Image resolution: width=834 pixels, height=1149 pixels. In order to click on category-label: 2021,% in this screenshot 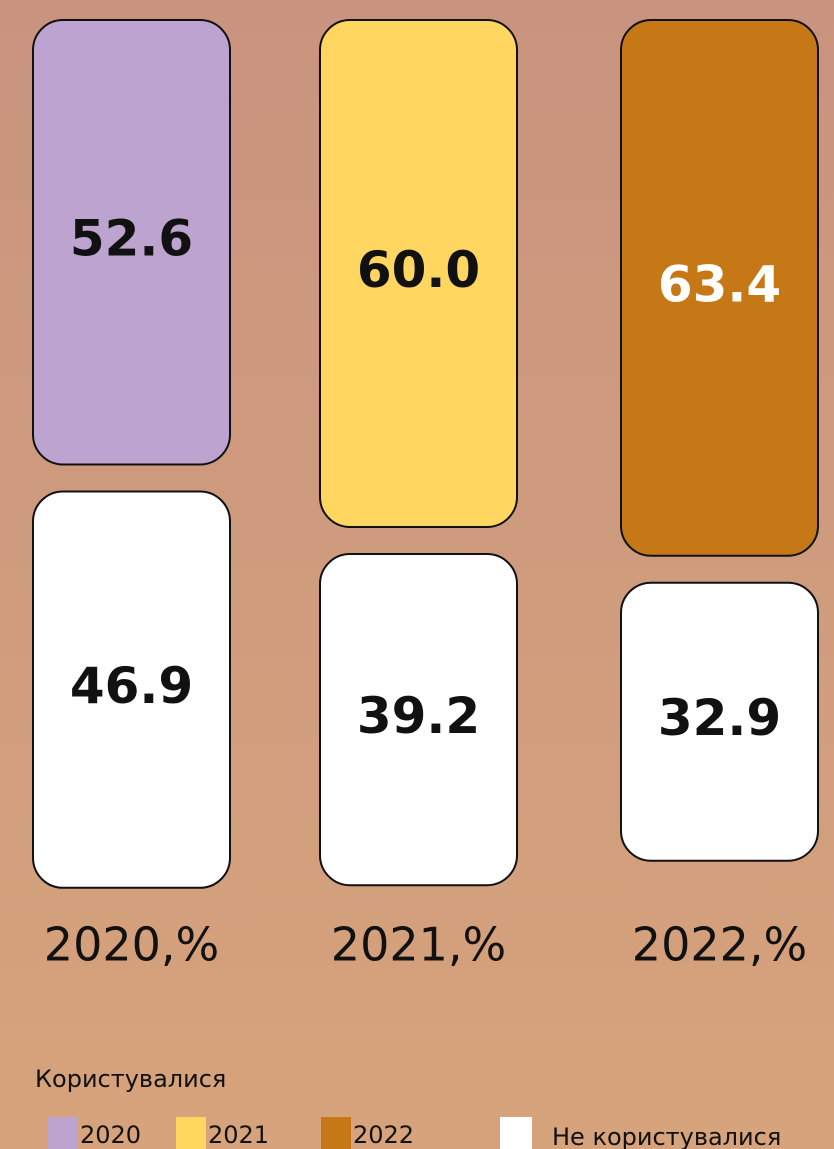, I will do `click(418, 945)`.